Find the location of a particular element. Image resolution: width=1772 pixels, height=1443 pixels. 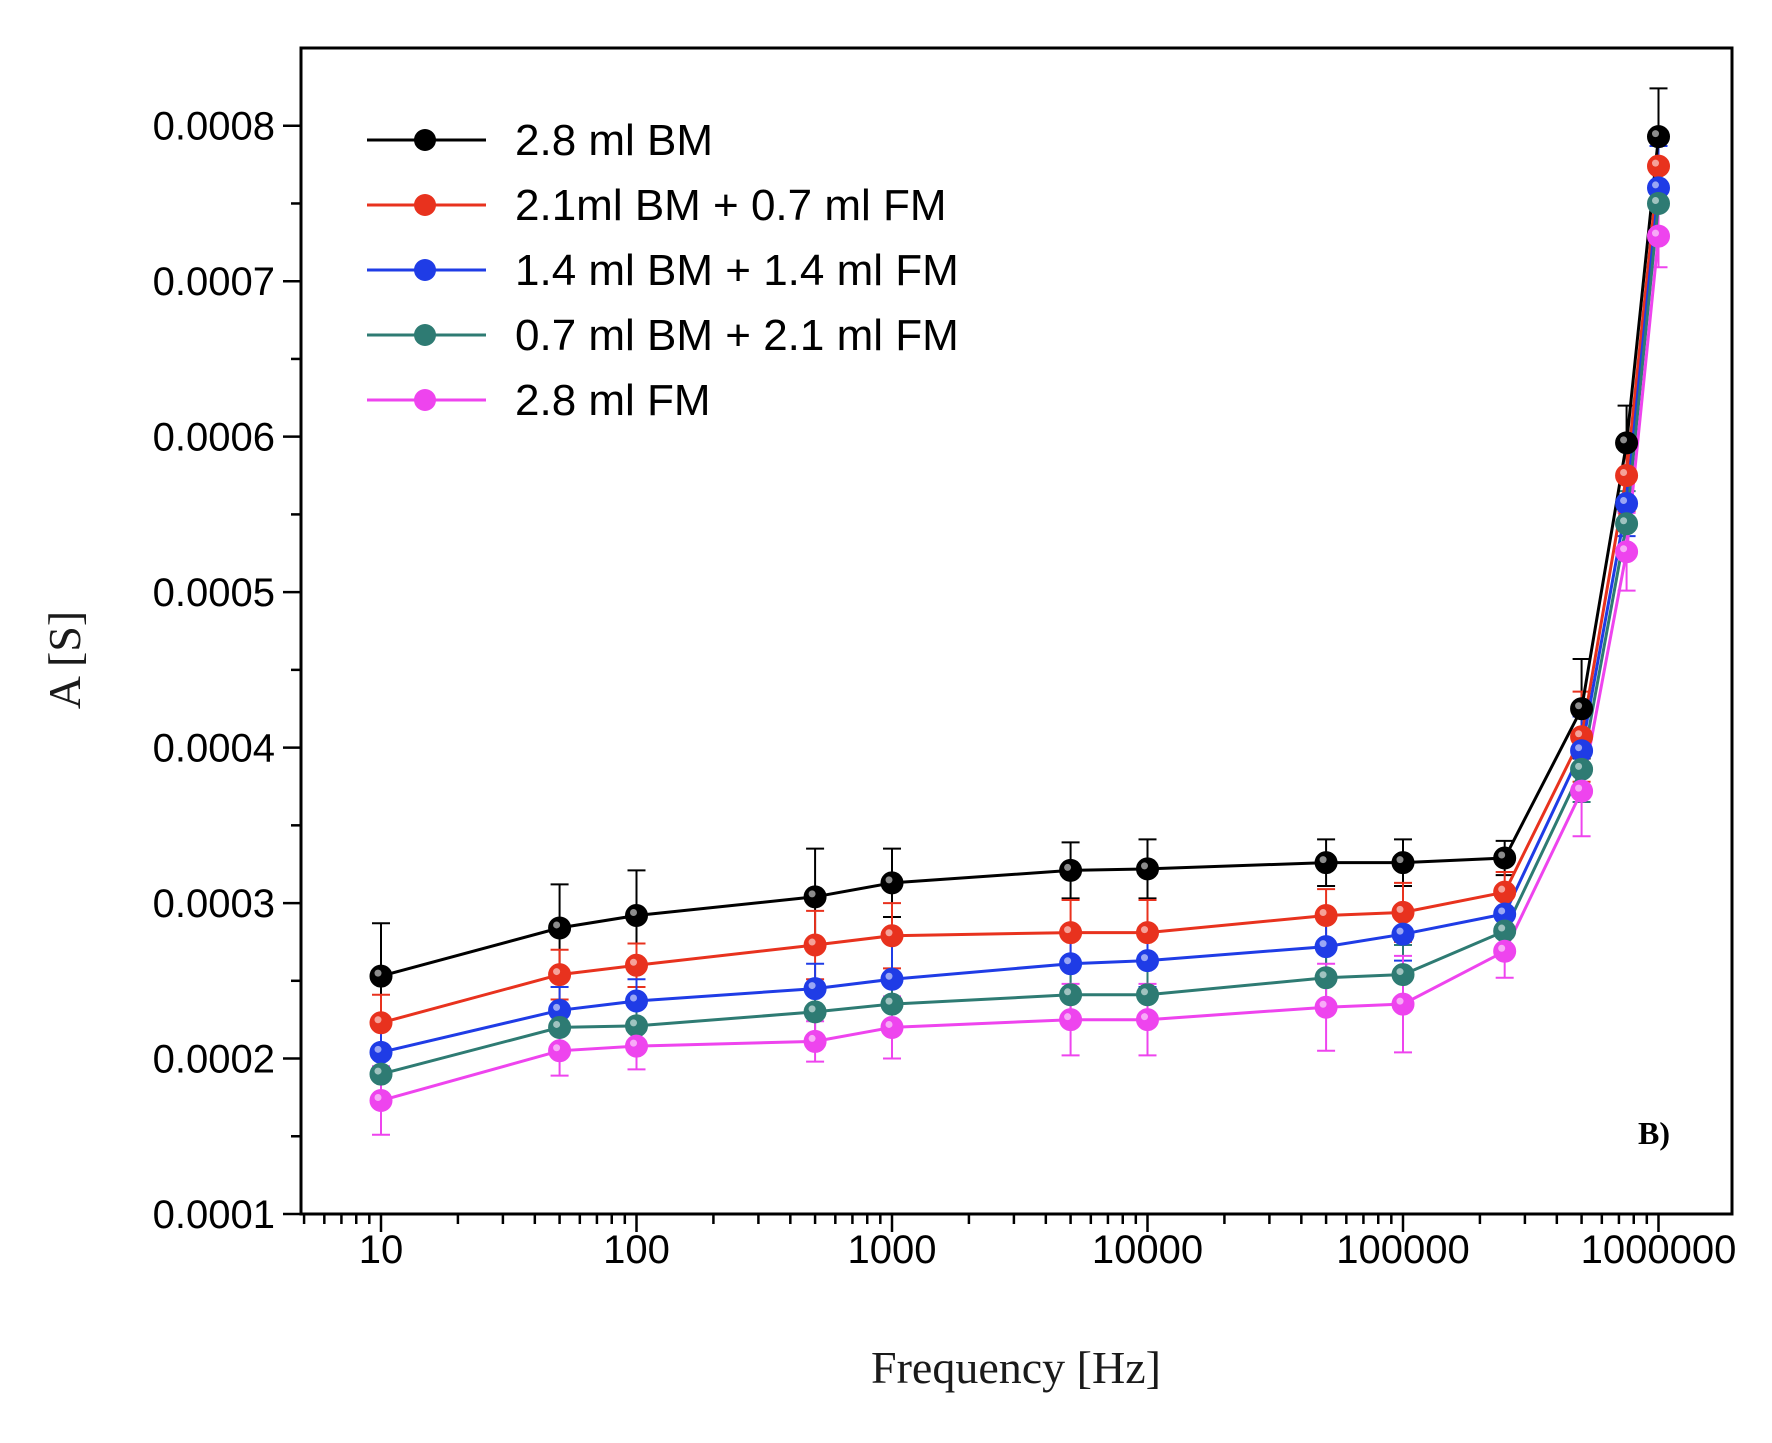

x-tick-label: 100000 is located at coordinates (1402, 1250).